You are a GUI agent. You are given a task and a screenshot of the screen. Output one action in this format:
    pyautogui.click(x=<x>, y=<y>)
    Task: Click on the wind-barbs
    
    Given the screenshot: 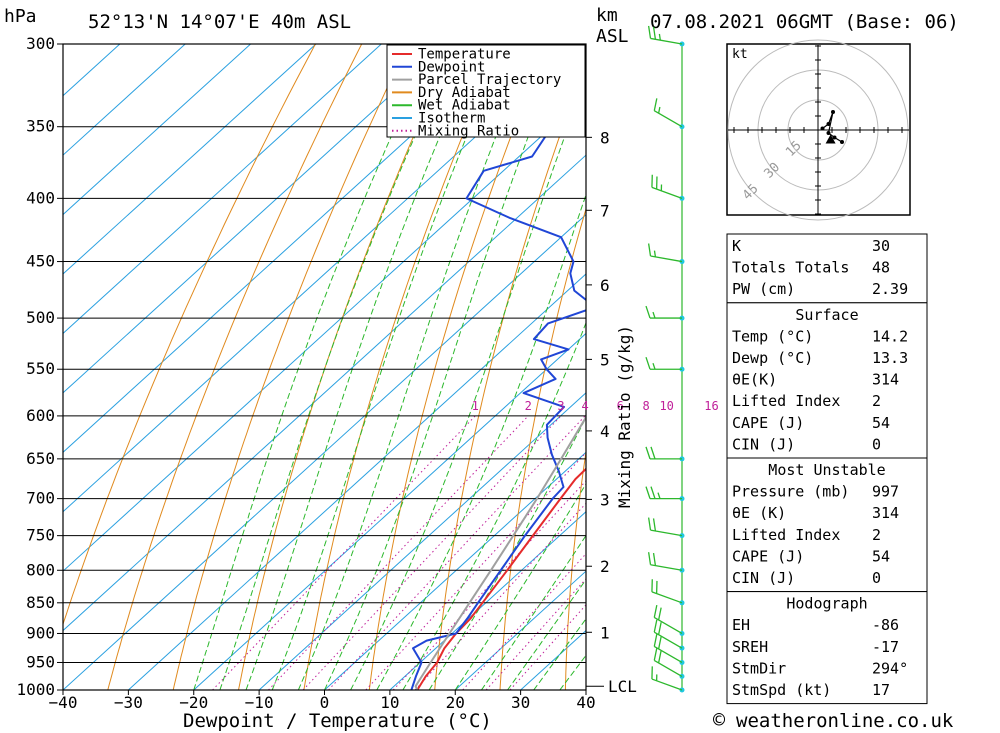 What is the action you would take?
    pyautogui.click(x=665, y=359)
    